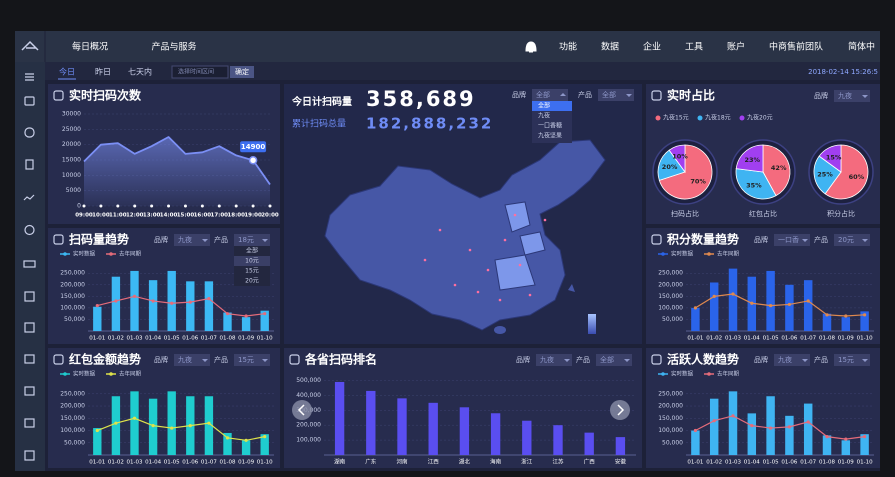 This screenshot has width=895, height=477. I want to click on x-tick-label: 广东, so click(371, 462).